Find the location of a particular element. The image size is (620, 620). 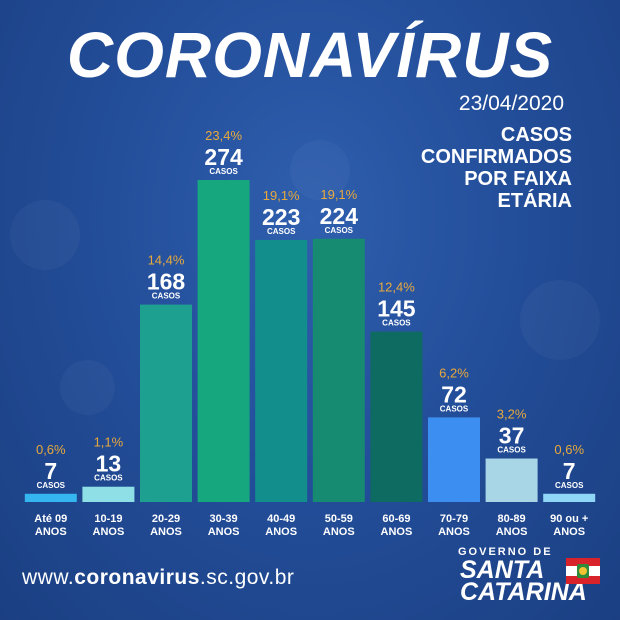

bar-percentage-label: 12,4% is located at coordinates (396, 287).